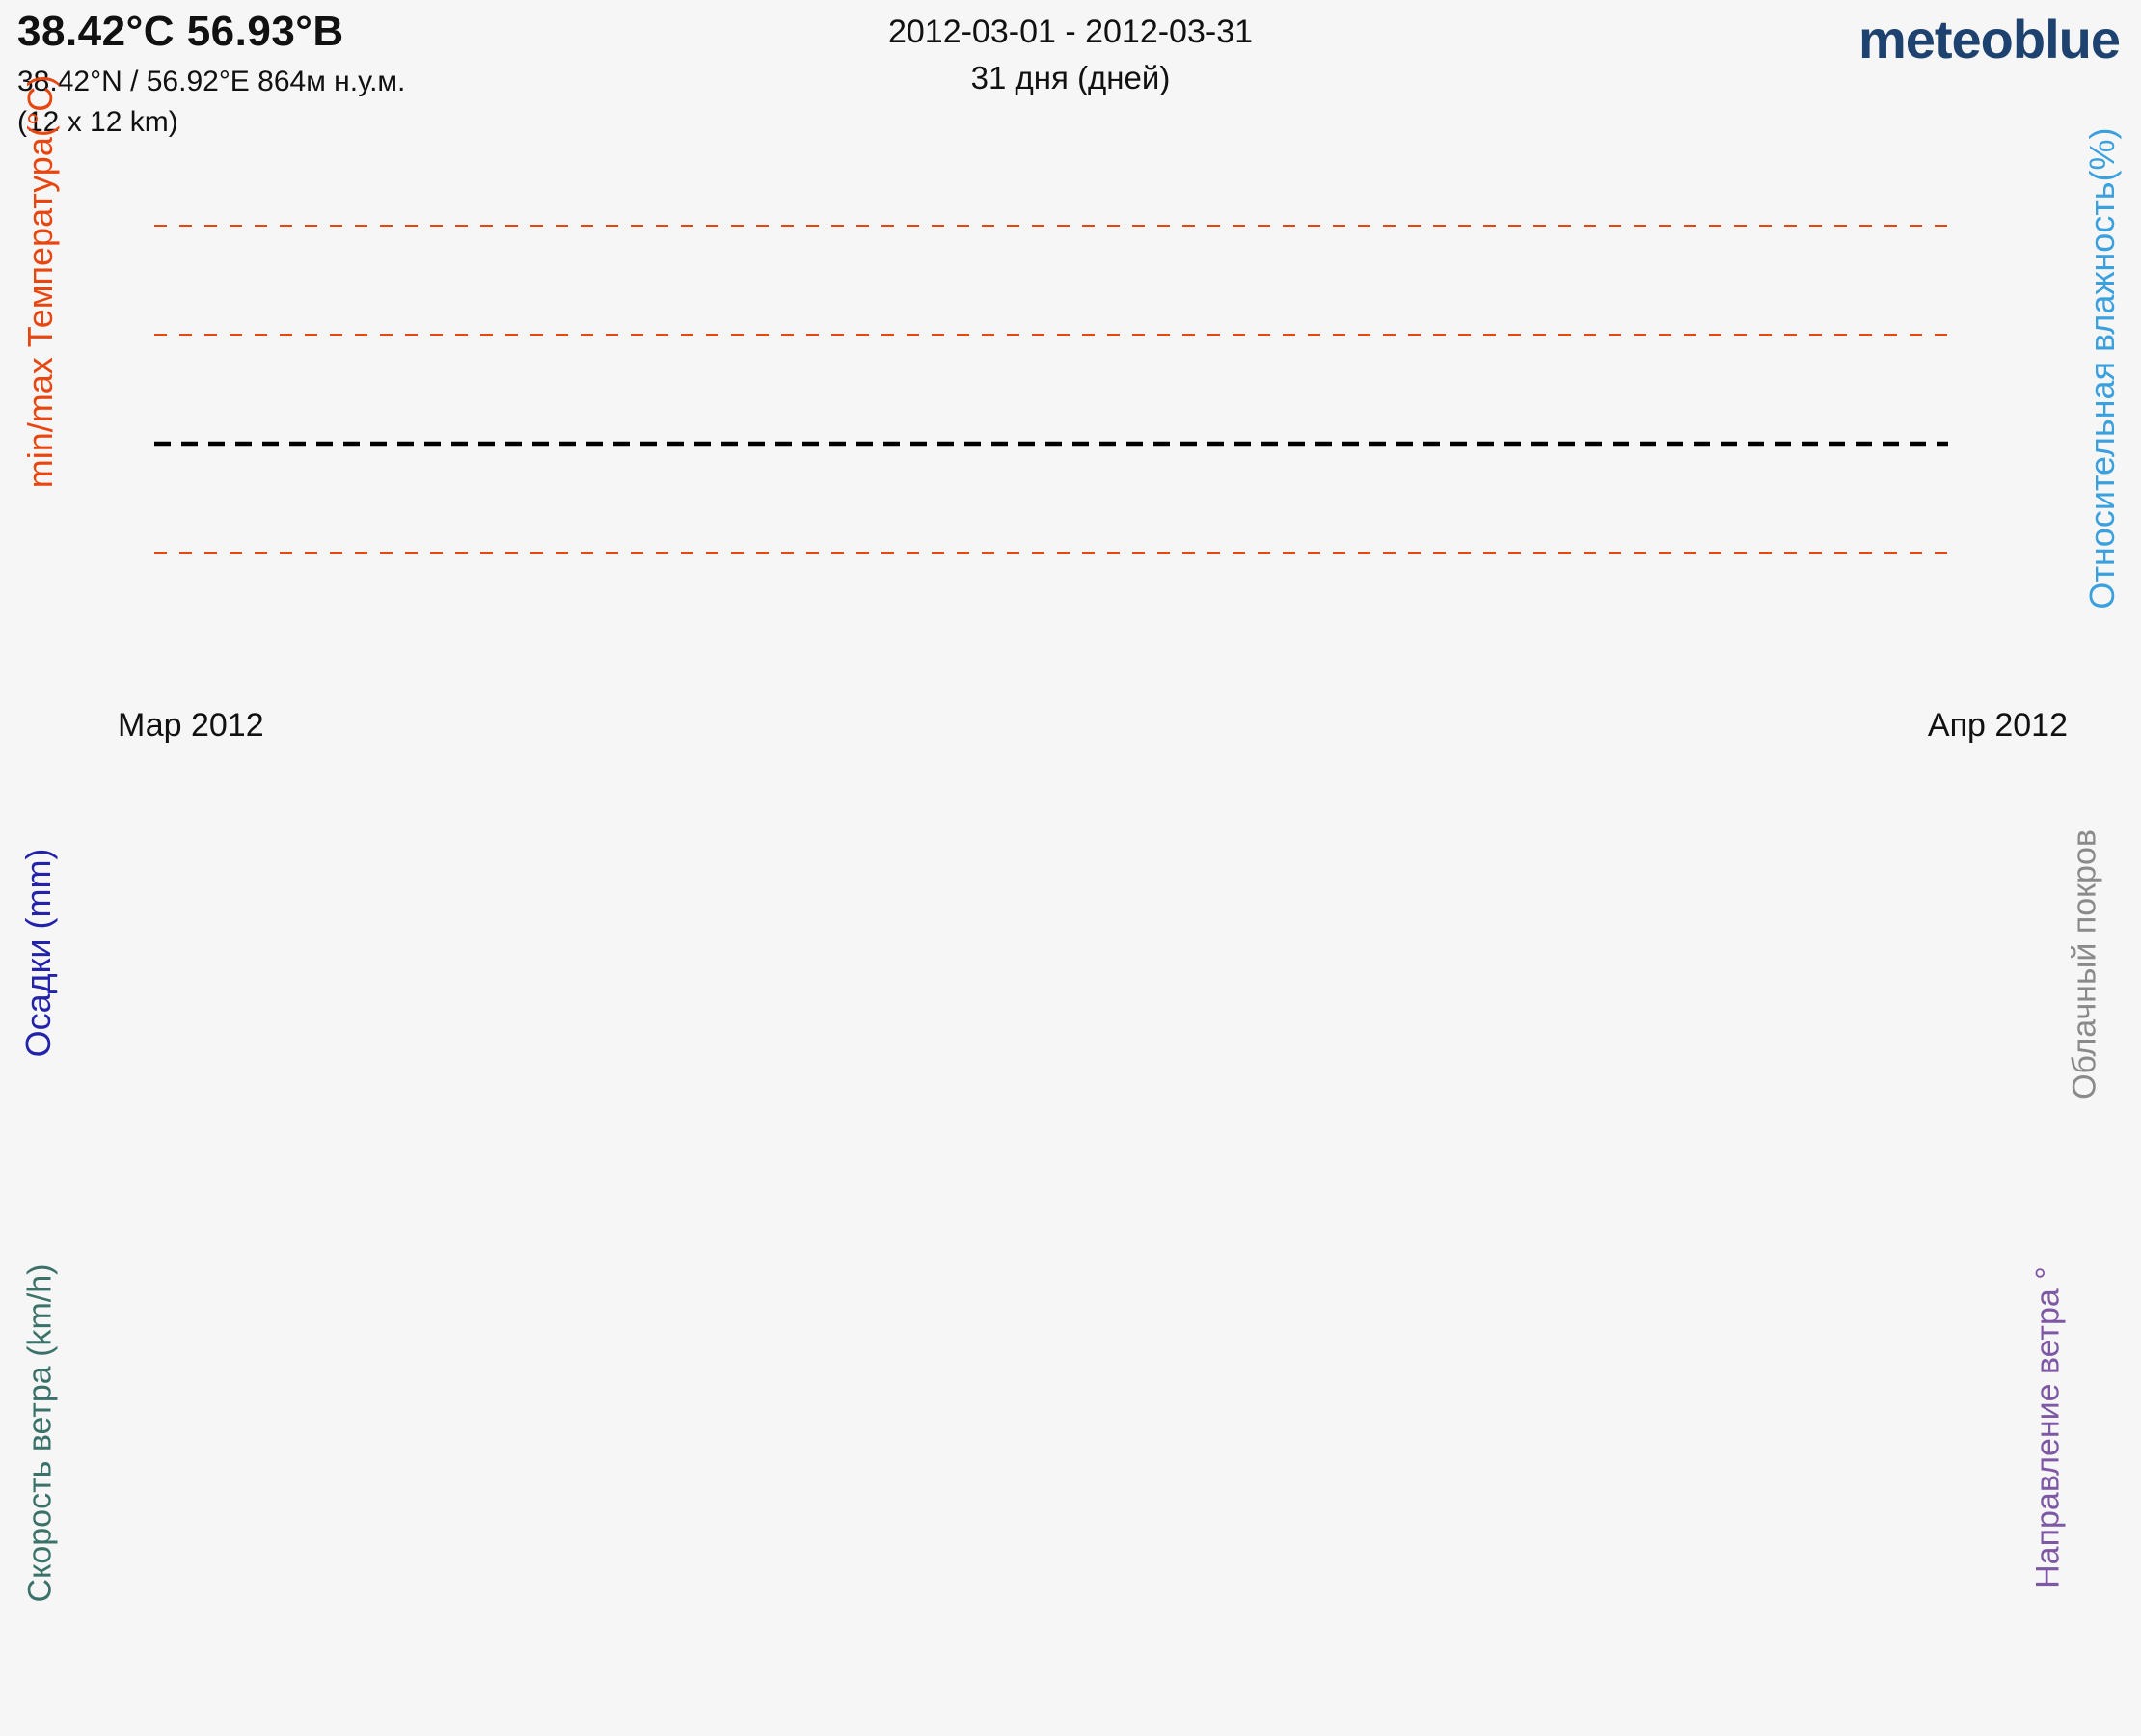  What do you see at coordinates (98, 122) in the screenshot?
I see `grid-resolution: (12 x 12 km)` at bounding box center [98, 122].